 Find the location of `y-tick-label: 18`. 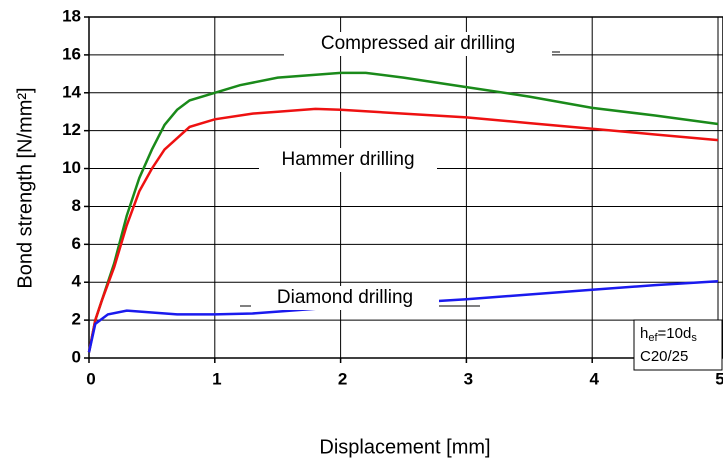

y-tick-label: 18 is located at coordinates (71, 15).